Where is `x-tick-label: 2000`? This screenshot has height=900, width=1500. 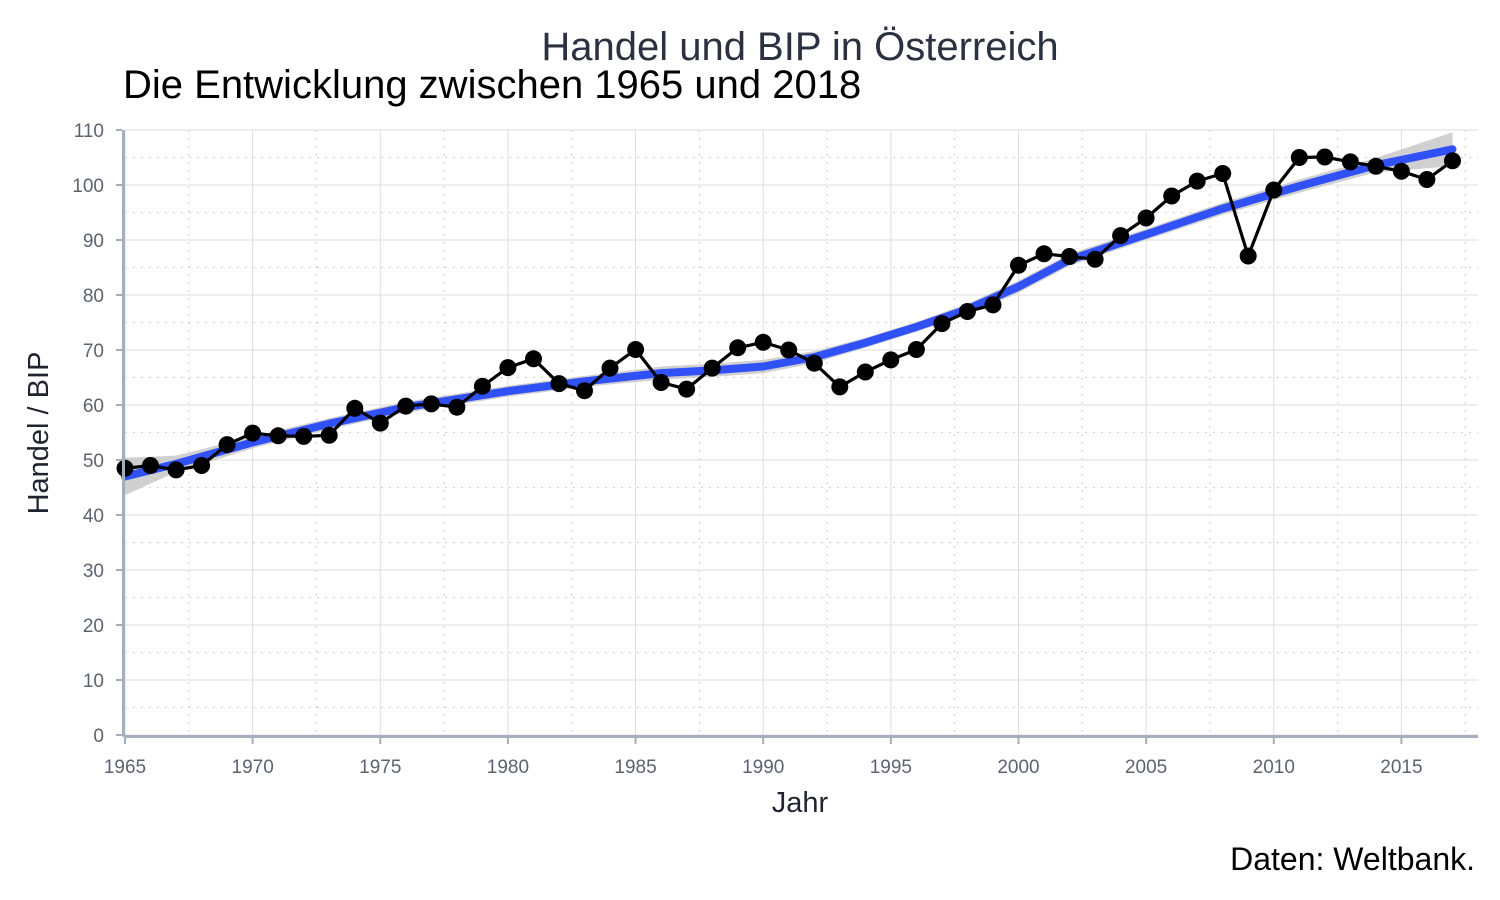 x-tick-label: 2000 is located at coordinates (1018, 767).